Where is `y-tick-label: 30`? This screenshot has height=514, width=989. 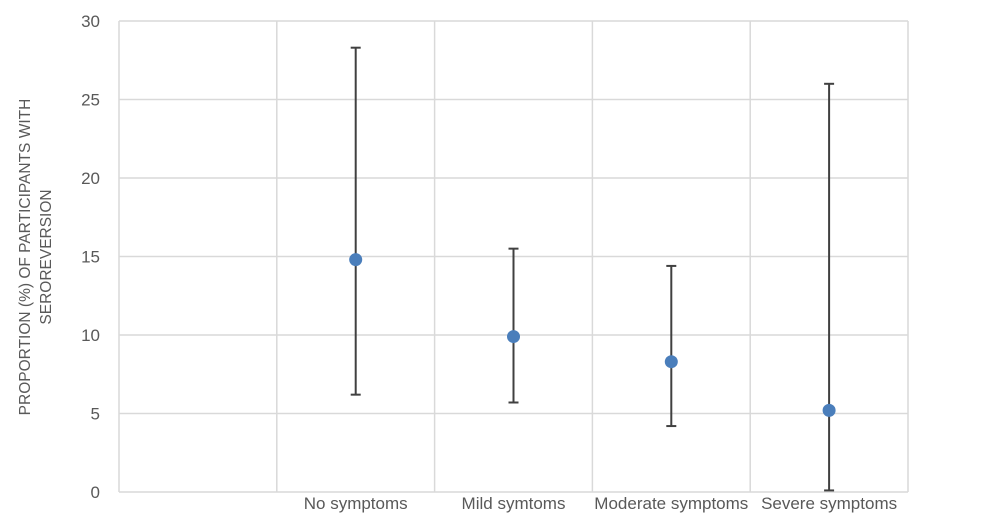 y-tick-label: 30 is located at coordinates (90, 21).